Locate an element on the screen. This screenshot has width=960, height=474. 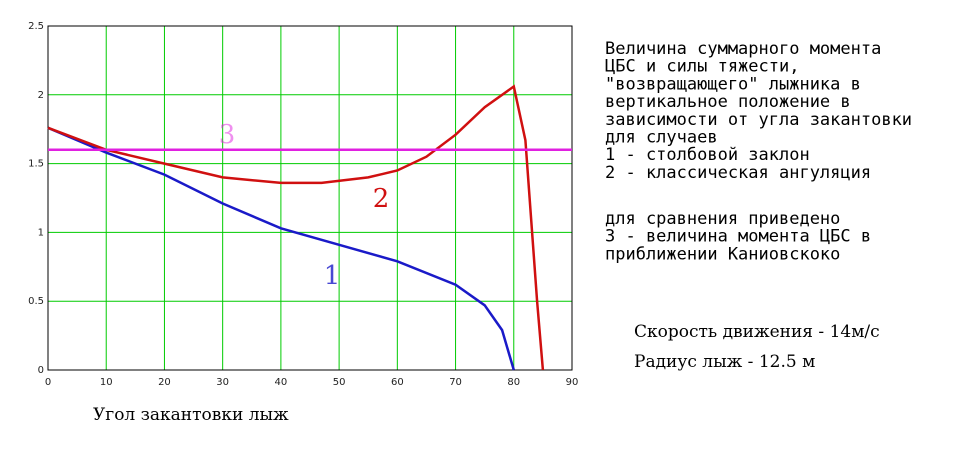
x-tick-label: 10 is located at coordinates (106, 382).